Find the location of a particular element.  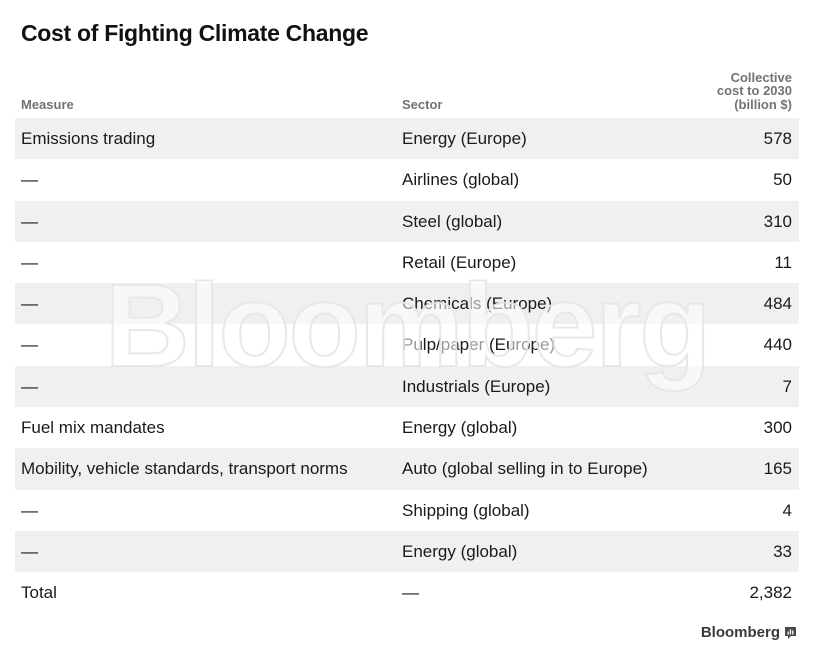

sector-cell: Retail (Europe) is located at coordinates (459, 262).